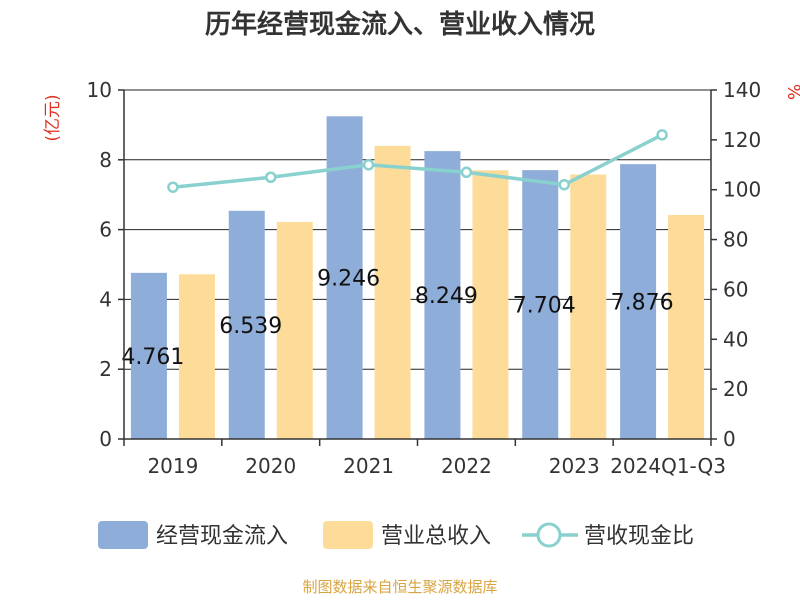 This screenshot has width=800, height=600. Describe the element at coordinates (105, 299) in the screenshot. I see `left-tick-label: 4` at that location.